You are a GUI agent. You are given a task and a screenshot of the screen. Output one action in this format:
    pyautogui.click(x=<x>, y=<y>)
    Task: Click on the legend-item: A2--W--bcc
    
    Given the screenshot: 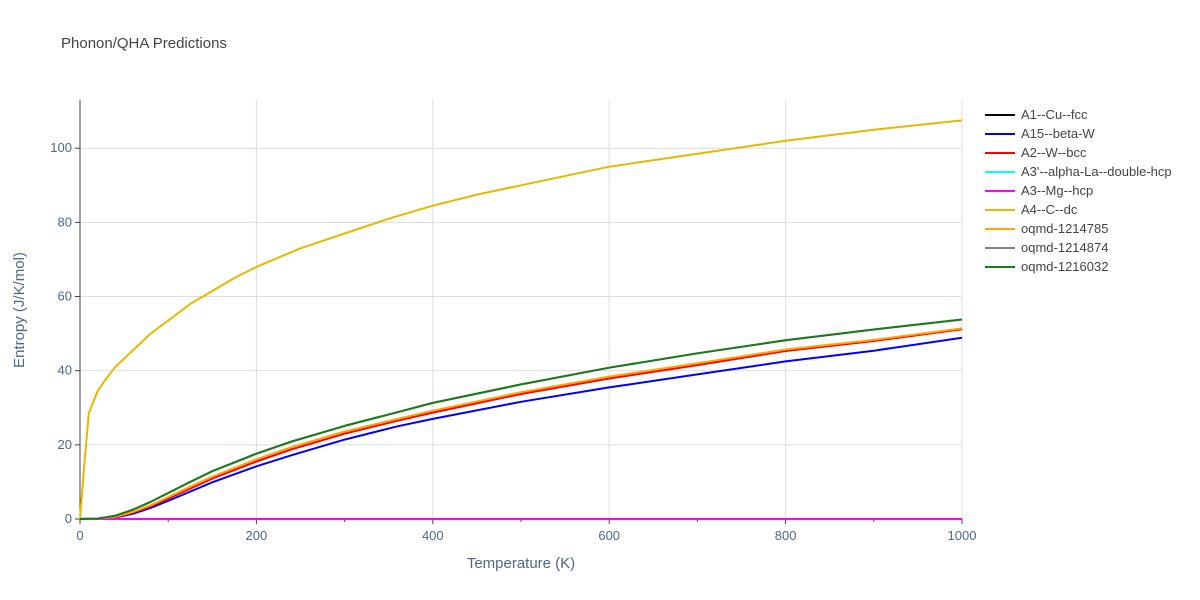 What is the action you would take?
    pyautogui.click(x=1078, y=152)
    